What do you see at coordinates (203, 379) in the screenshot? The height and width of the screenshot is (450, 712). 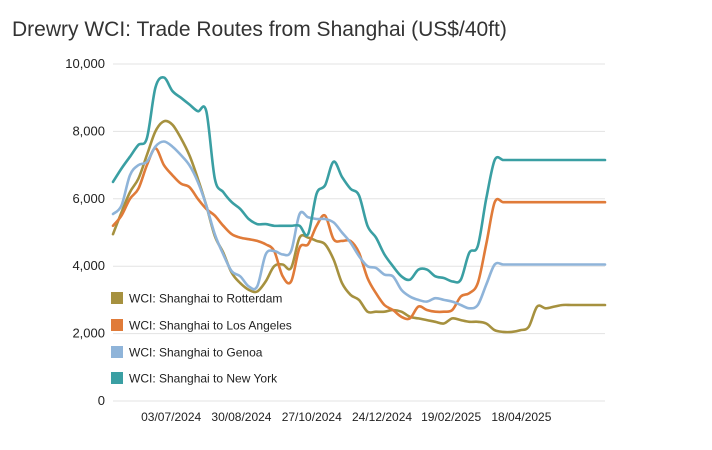 I see `legend-label-new-york: WCI: Shanghai to New York` at bounding box center [203, 379].